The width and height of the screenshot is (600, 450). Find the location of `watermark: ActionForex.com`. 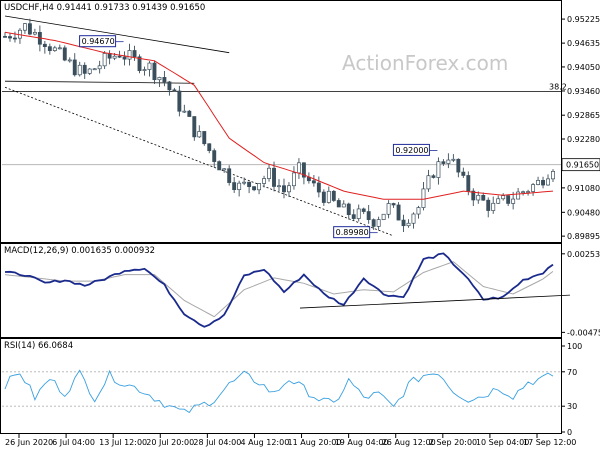

watermark: ActionForex.com is located at coordinates (425, 63).